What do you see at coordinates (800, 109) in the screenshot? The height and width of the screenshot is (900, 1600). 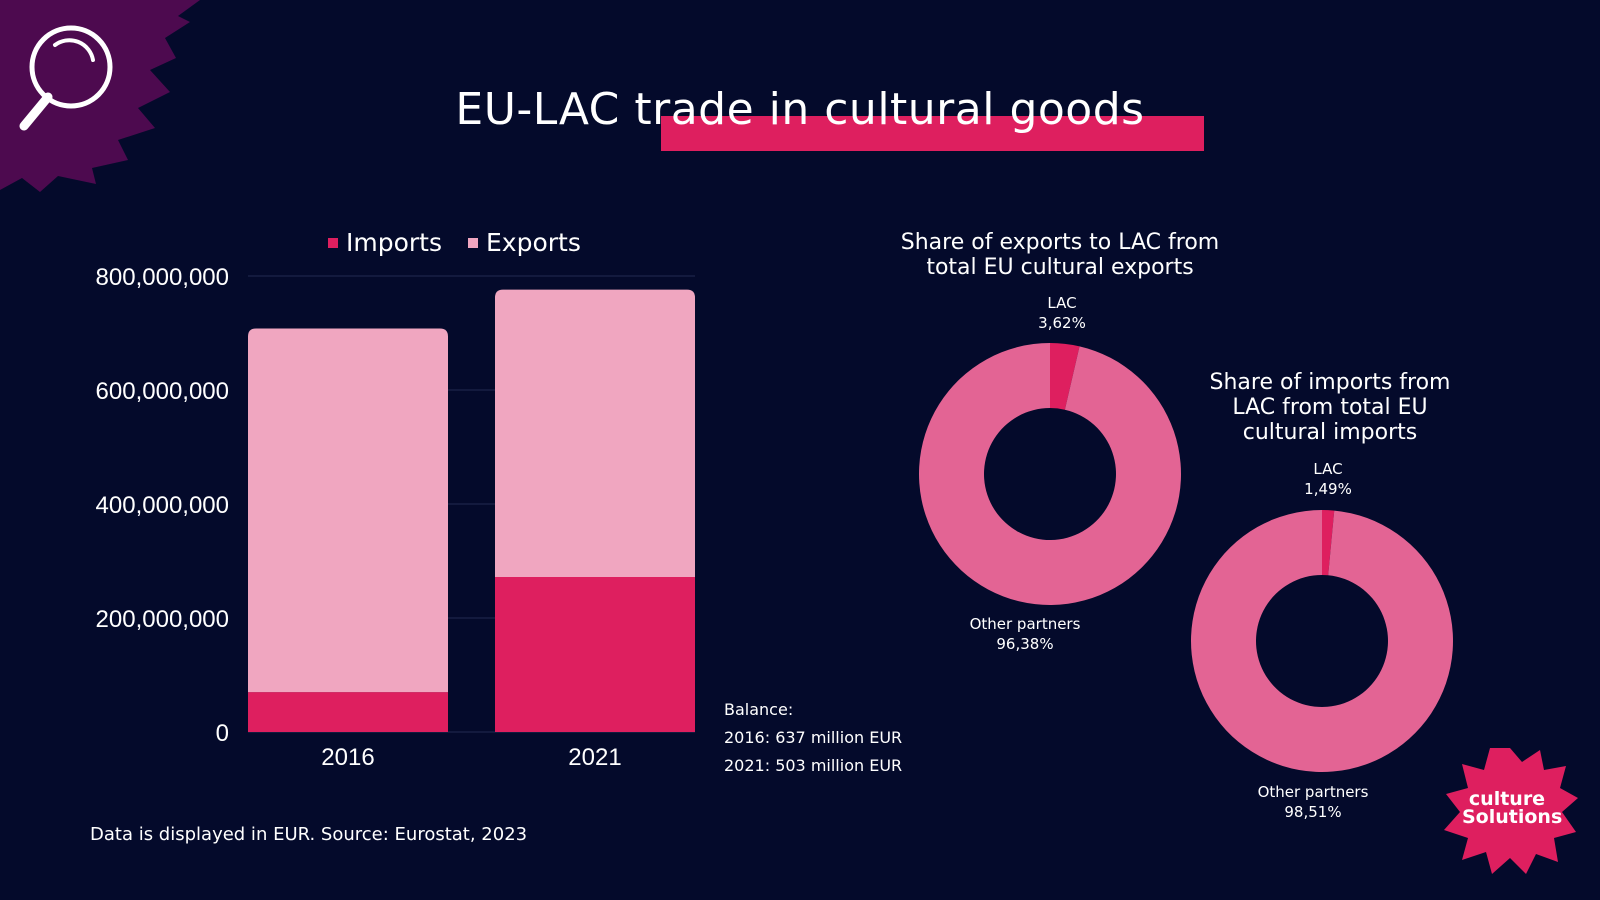 I see `page-title: EU-LAC trade in cultural goods` at bounding box center [800, 109].